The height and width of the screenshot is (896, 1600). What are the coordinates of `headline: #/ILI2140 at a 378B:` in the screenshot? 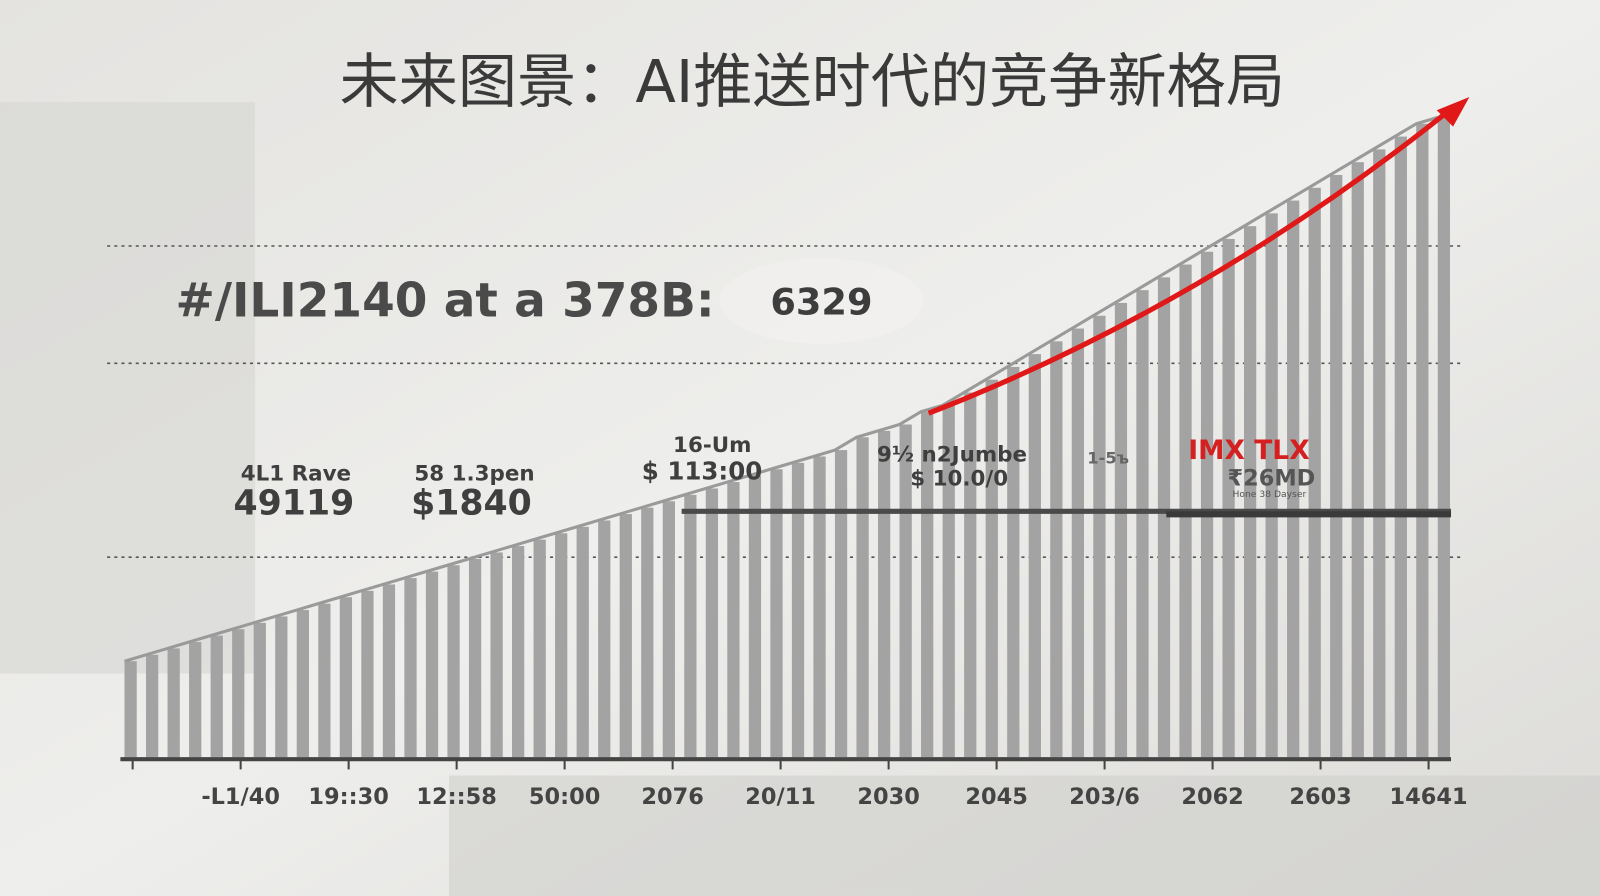 It's located at (445, 300).